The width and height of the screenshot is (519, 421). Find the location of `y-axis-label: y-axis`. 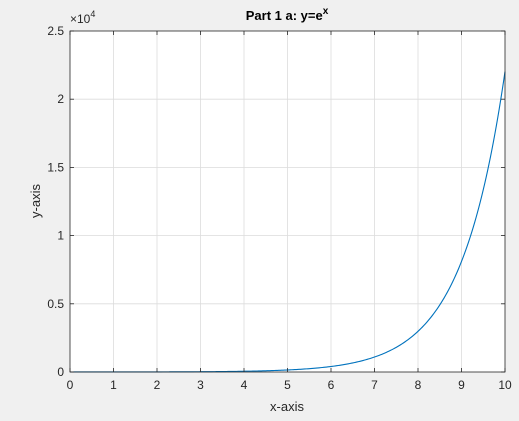

y-axis-label: y-axis is located at coordinates (35, 201).